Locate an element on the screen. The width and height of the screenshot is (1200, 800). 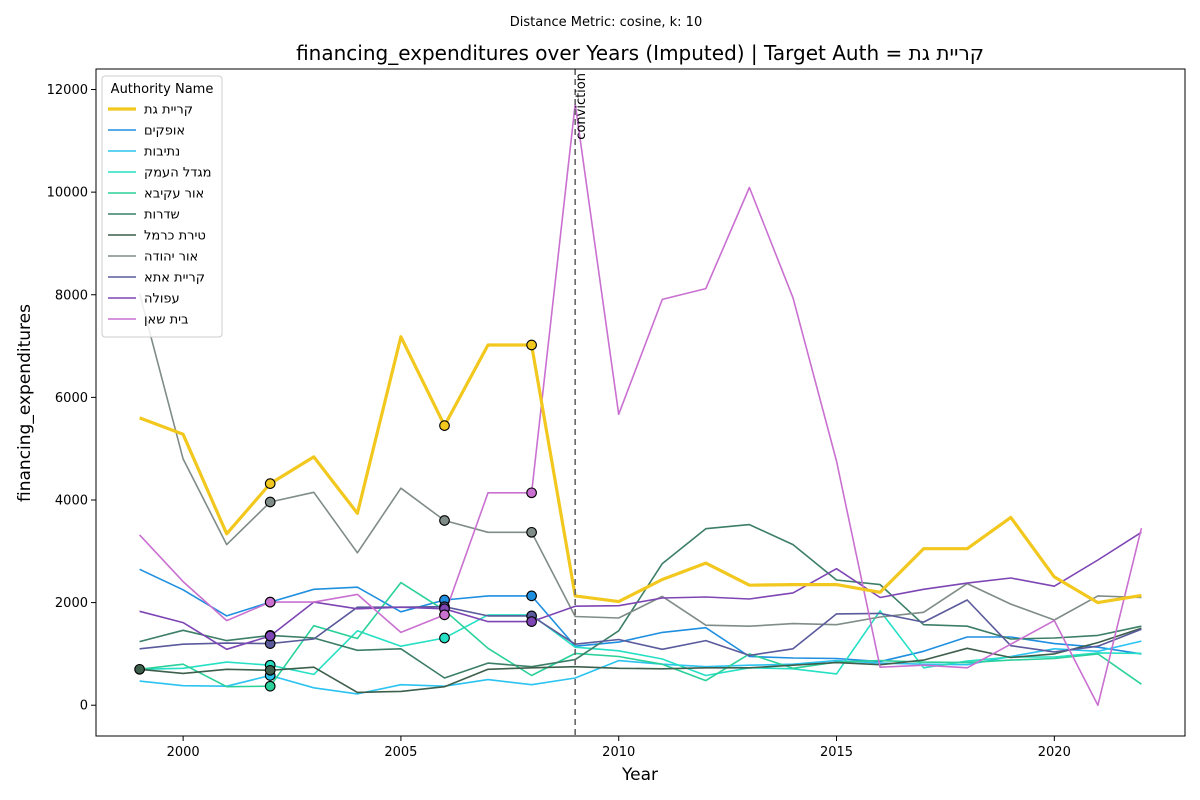
legend-label: בית שאן is located at coordinates (166, 320).